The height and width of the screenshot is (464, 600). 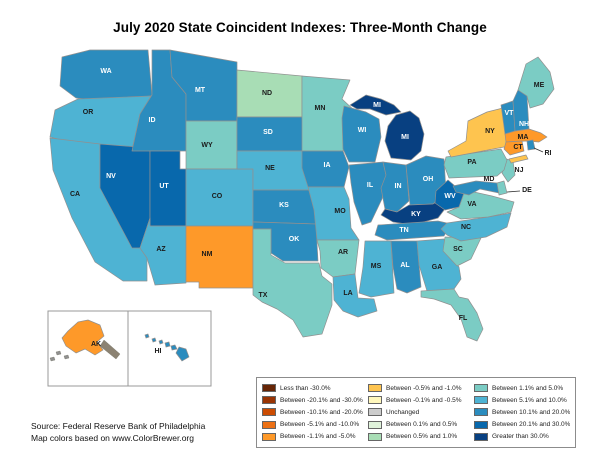 What do you see at coordinates (522, 400) in the screenshot?
I see `legend-item: Between 5.1% and 10.0%` at bounding box center [522, 400].